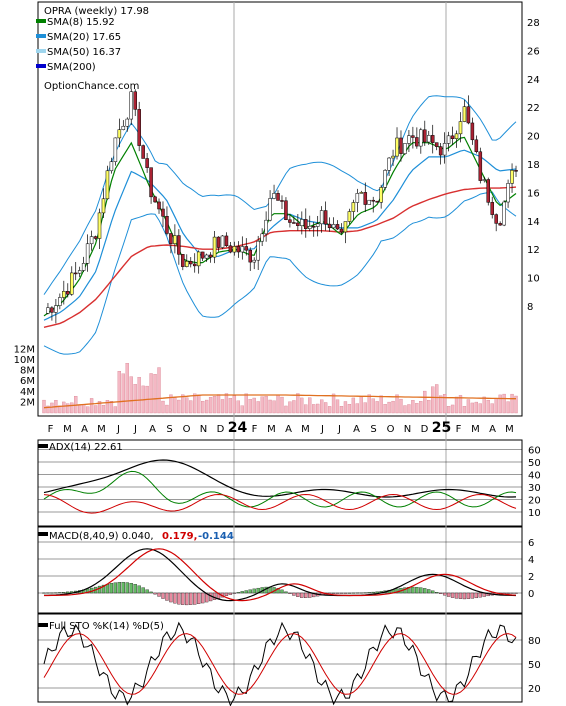 This screenshot has width=566, height=706. What do you see at coordinates (373, 429) in the screenshot?
I see `month-label: S` at bounding box center [373, 429].